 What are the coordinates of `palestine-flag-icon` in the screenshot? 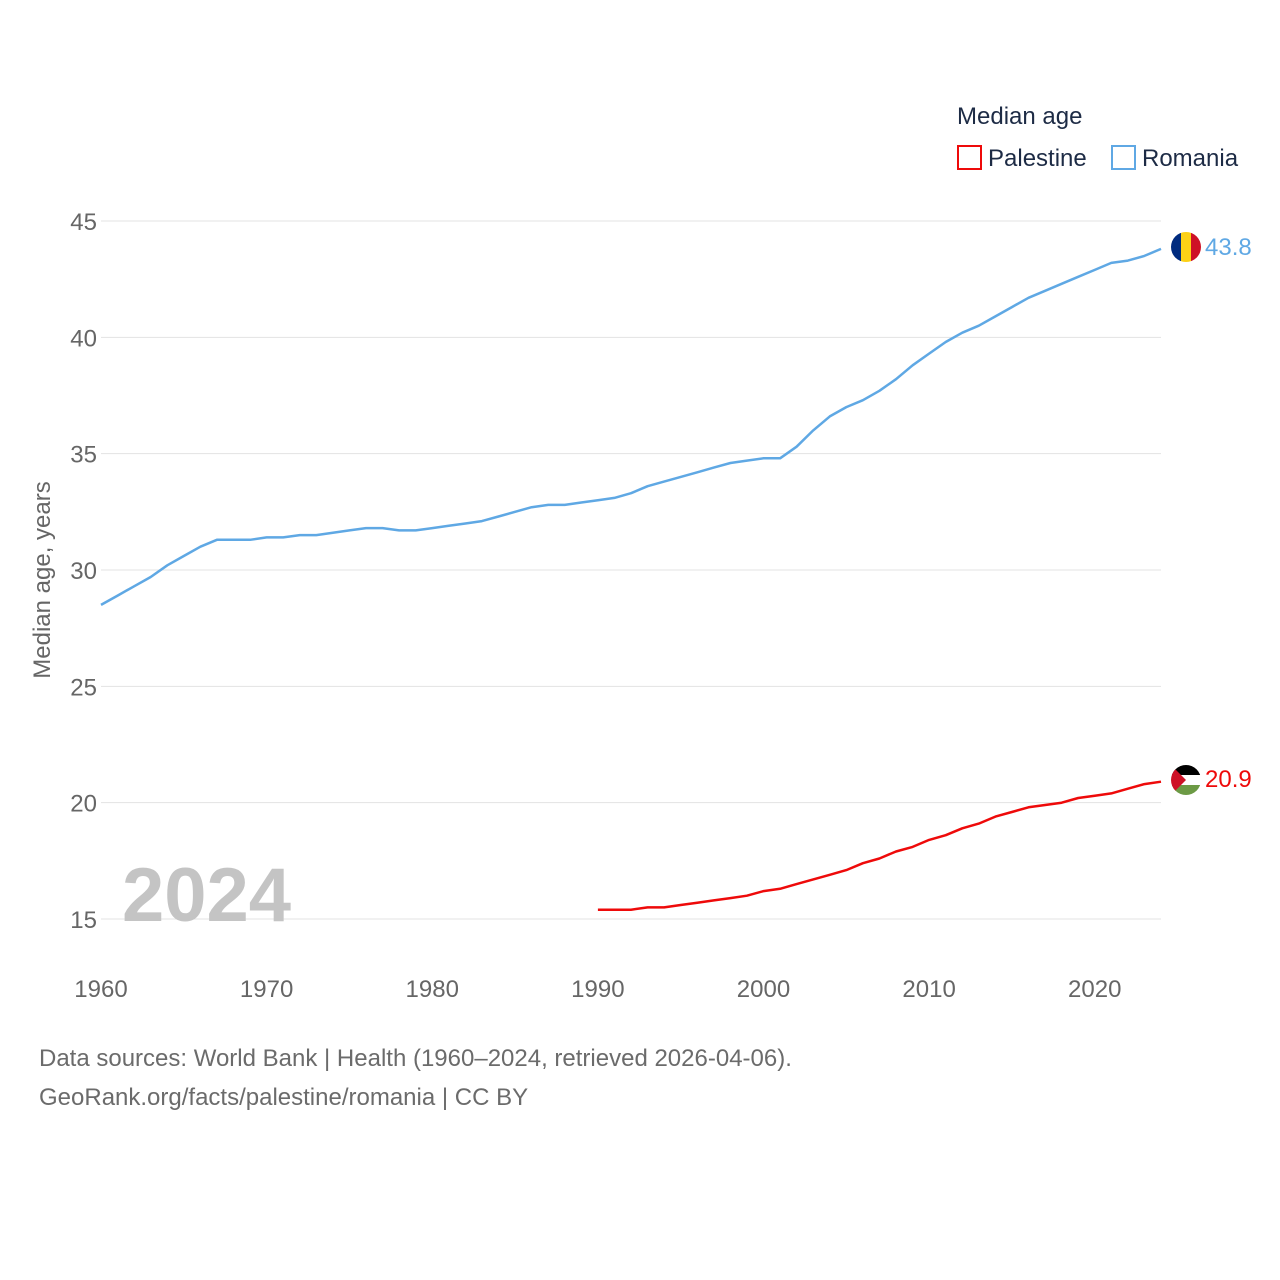 It's located at (1186, 780).